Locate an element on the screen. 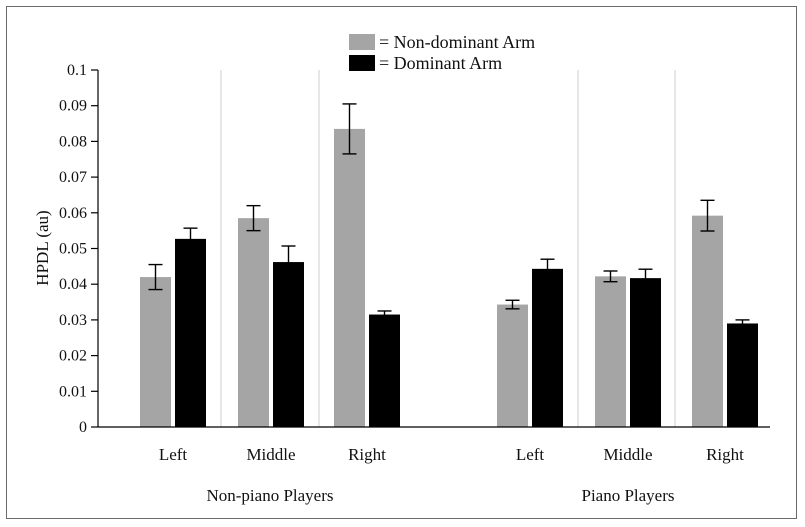  legend: = Non-dominant Arm = Dominant Arm is located at coordinates (442, 52).